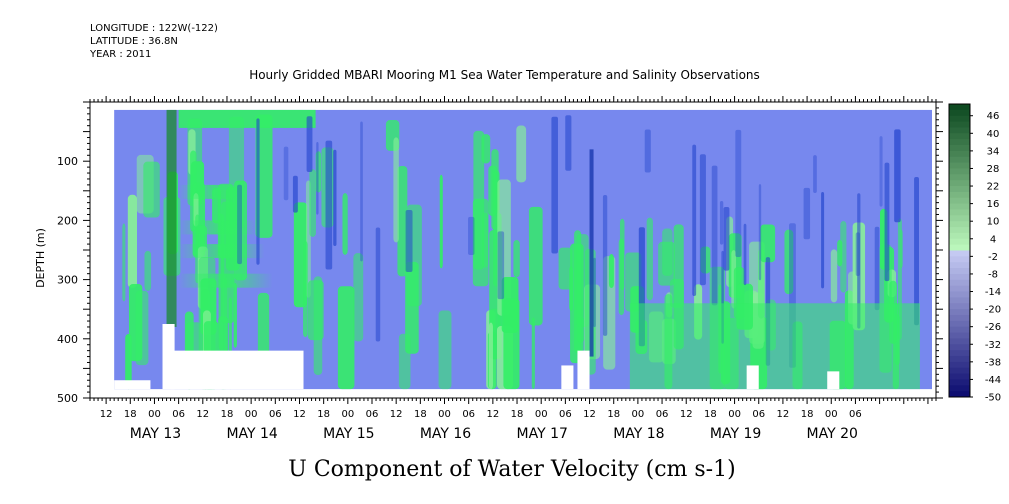 Image resolution: width=1009 pixels, height=504 pixels. Describe the element at coordinates (542, 434) in the screenshot. I see `x-date-label: MAY 17` at that location.